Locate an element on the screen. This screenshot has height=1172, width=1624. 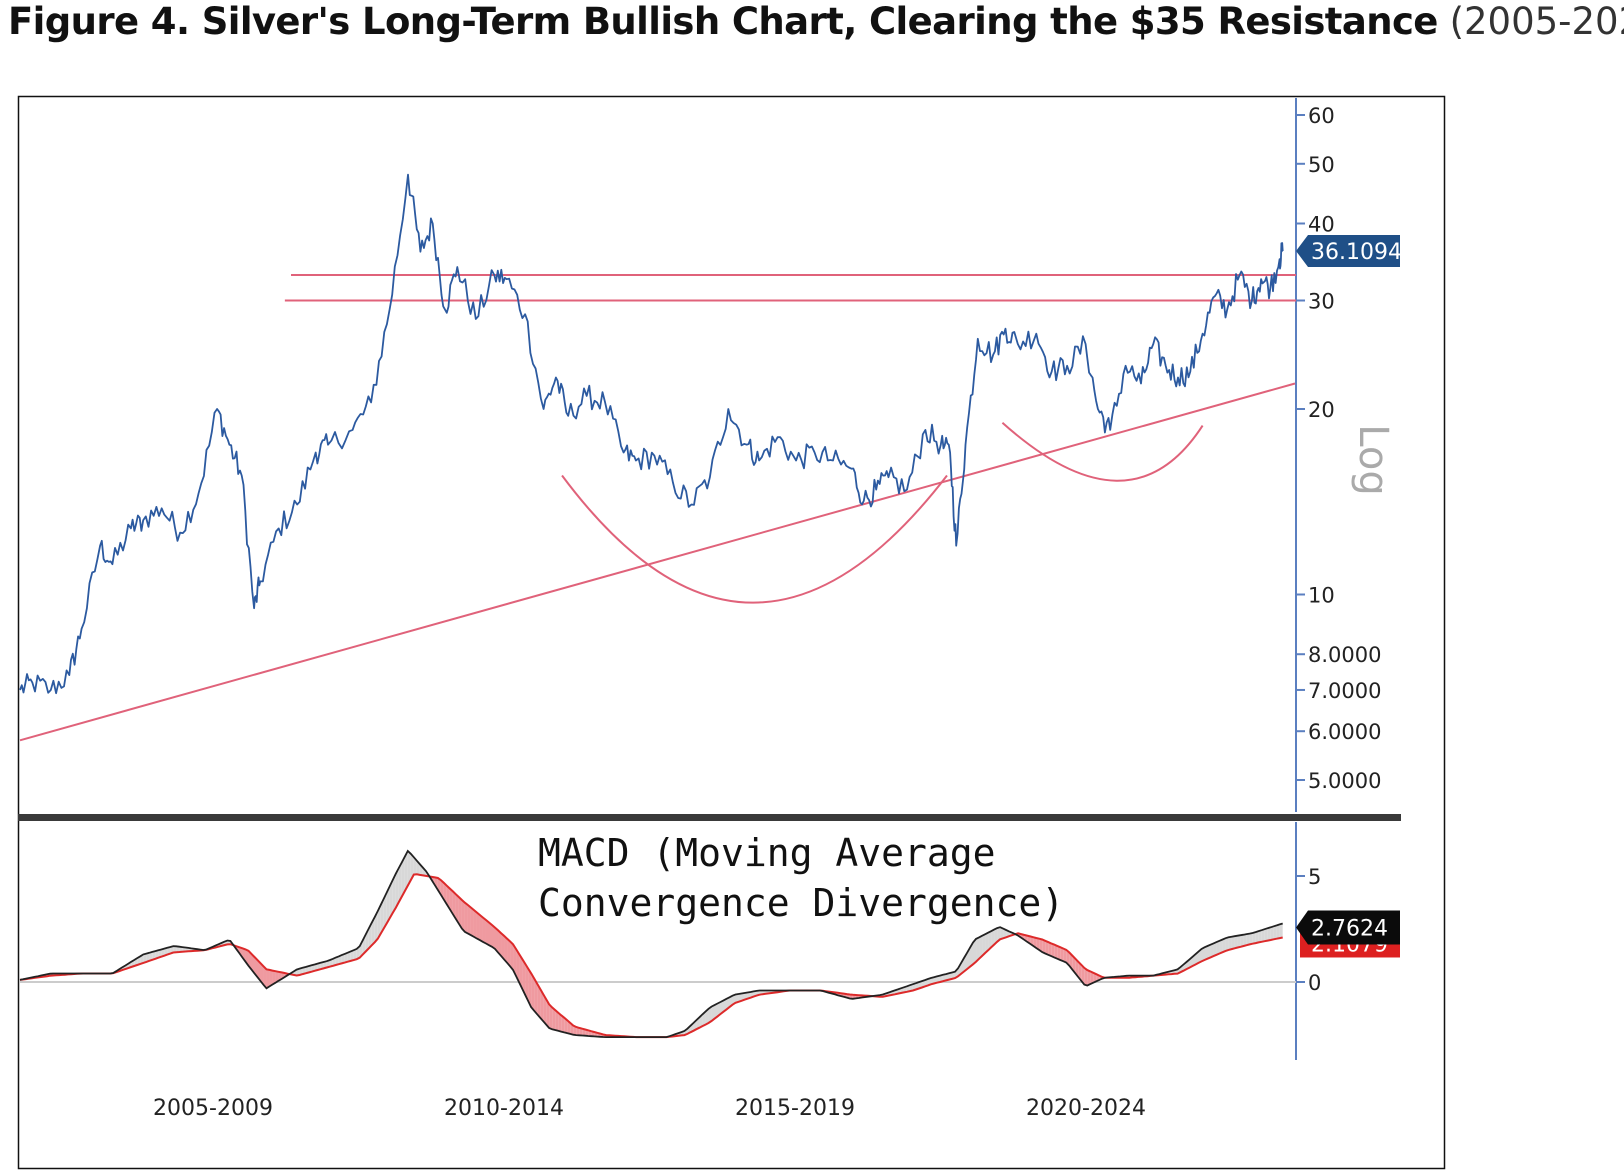
price-y-tick-label: 7.0000 is located at coordinates (1344, 691).